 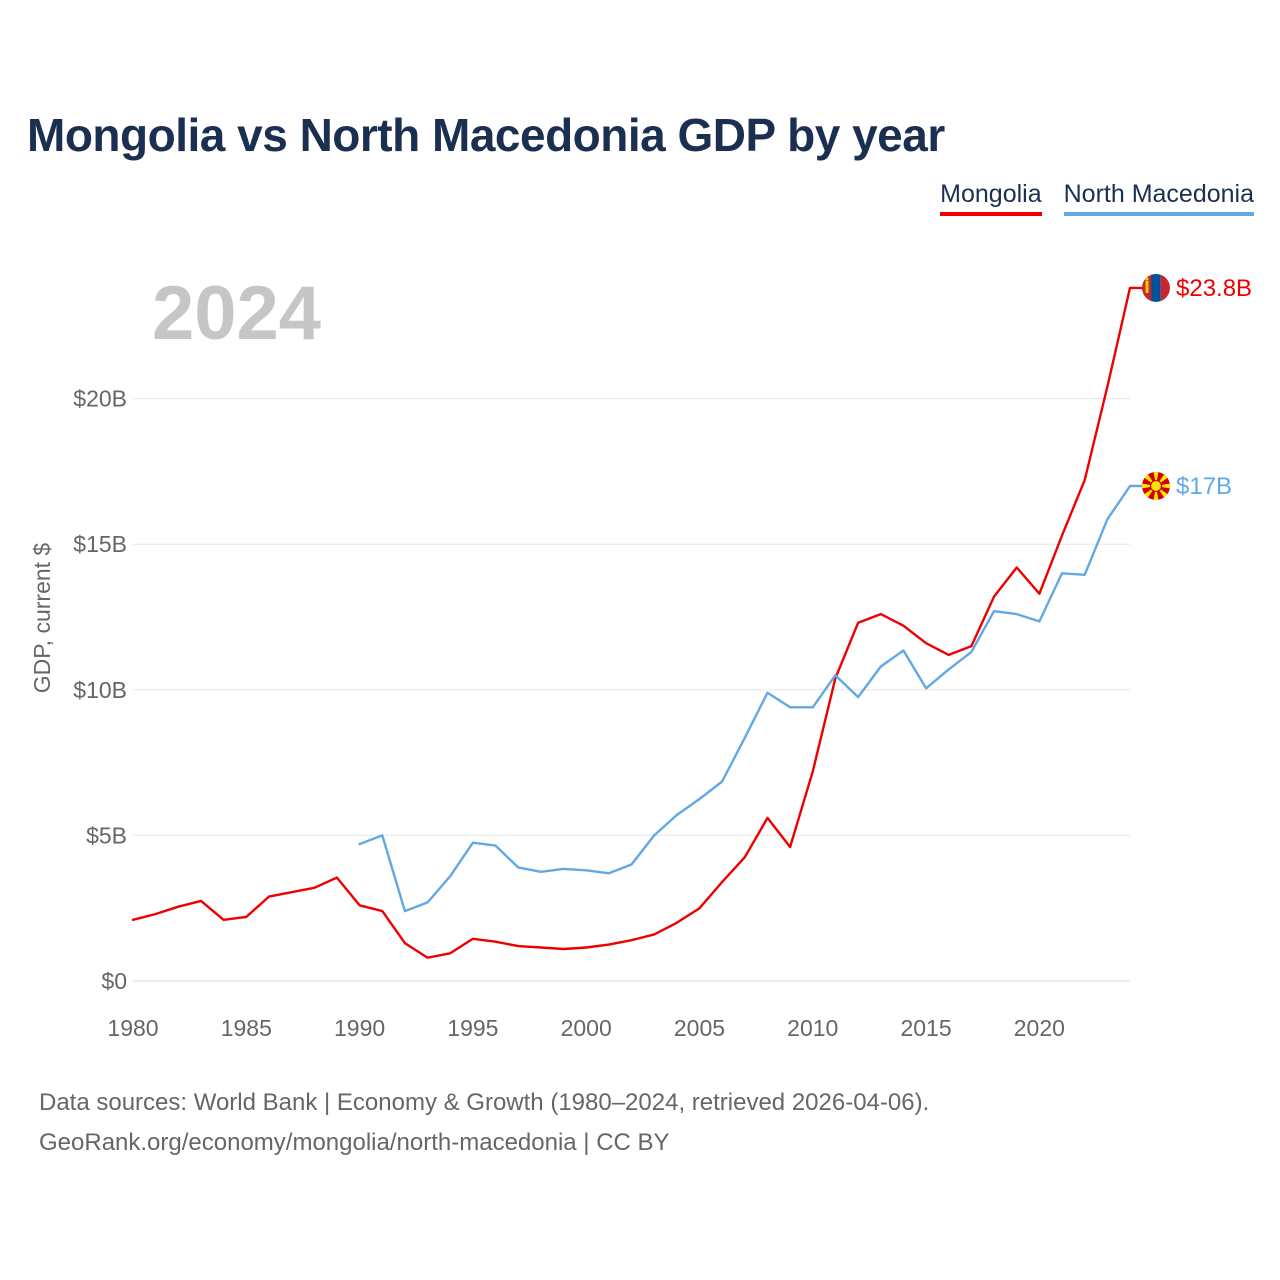 I want to click on chart-title: Mongolia vs North Macedonia GDP by year, so click(x=486, y=135).